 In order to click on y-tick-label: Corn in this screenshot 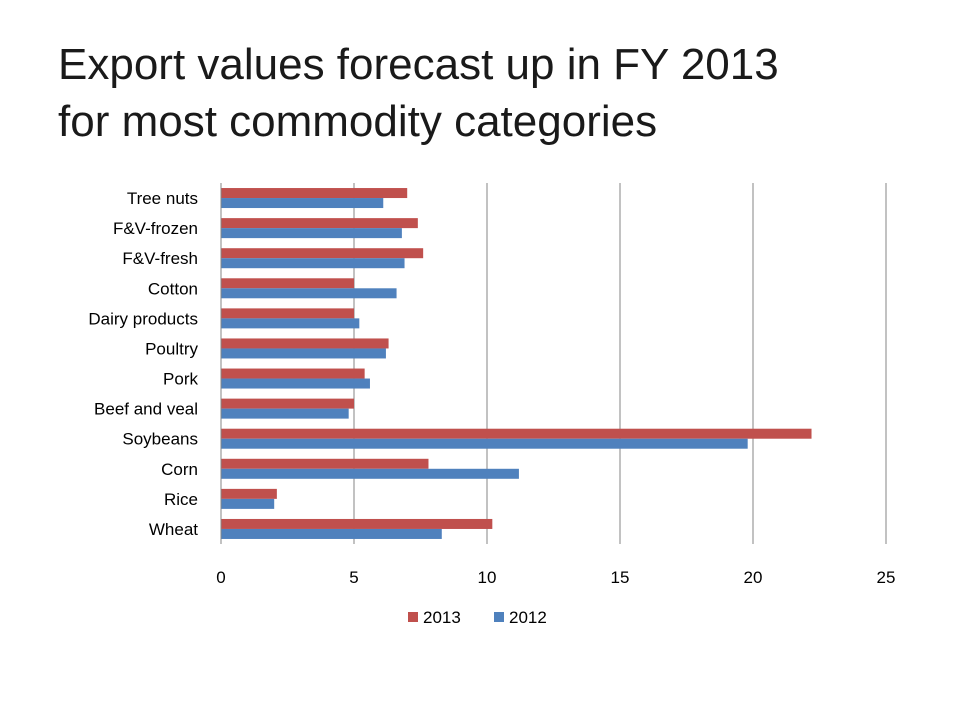, I will do `click(179, 469)`.